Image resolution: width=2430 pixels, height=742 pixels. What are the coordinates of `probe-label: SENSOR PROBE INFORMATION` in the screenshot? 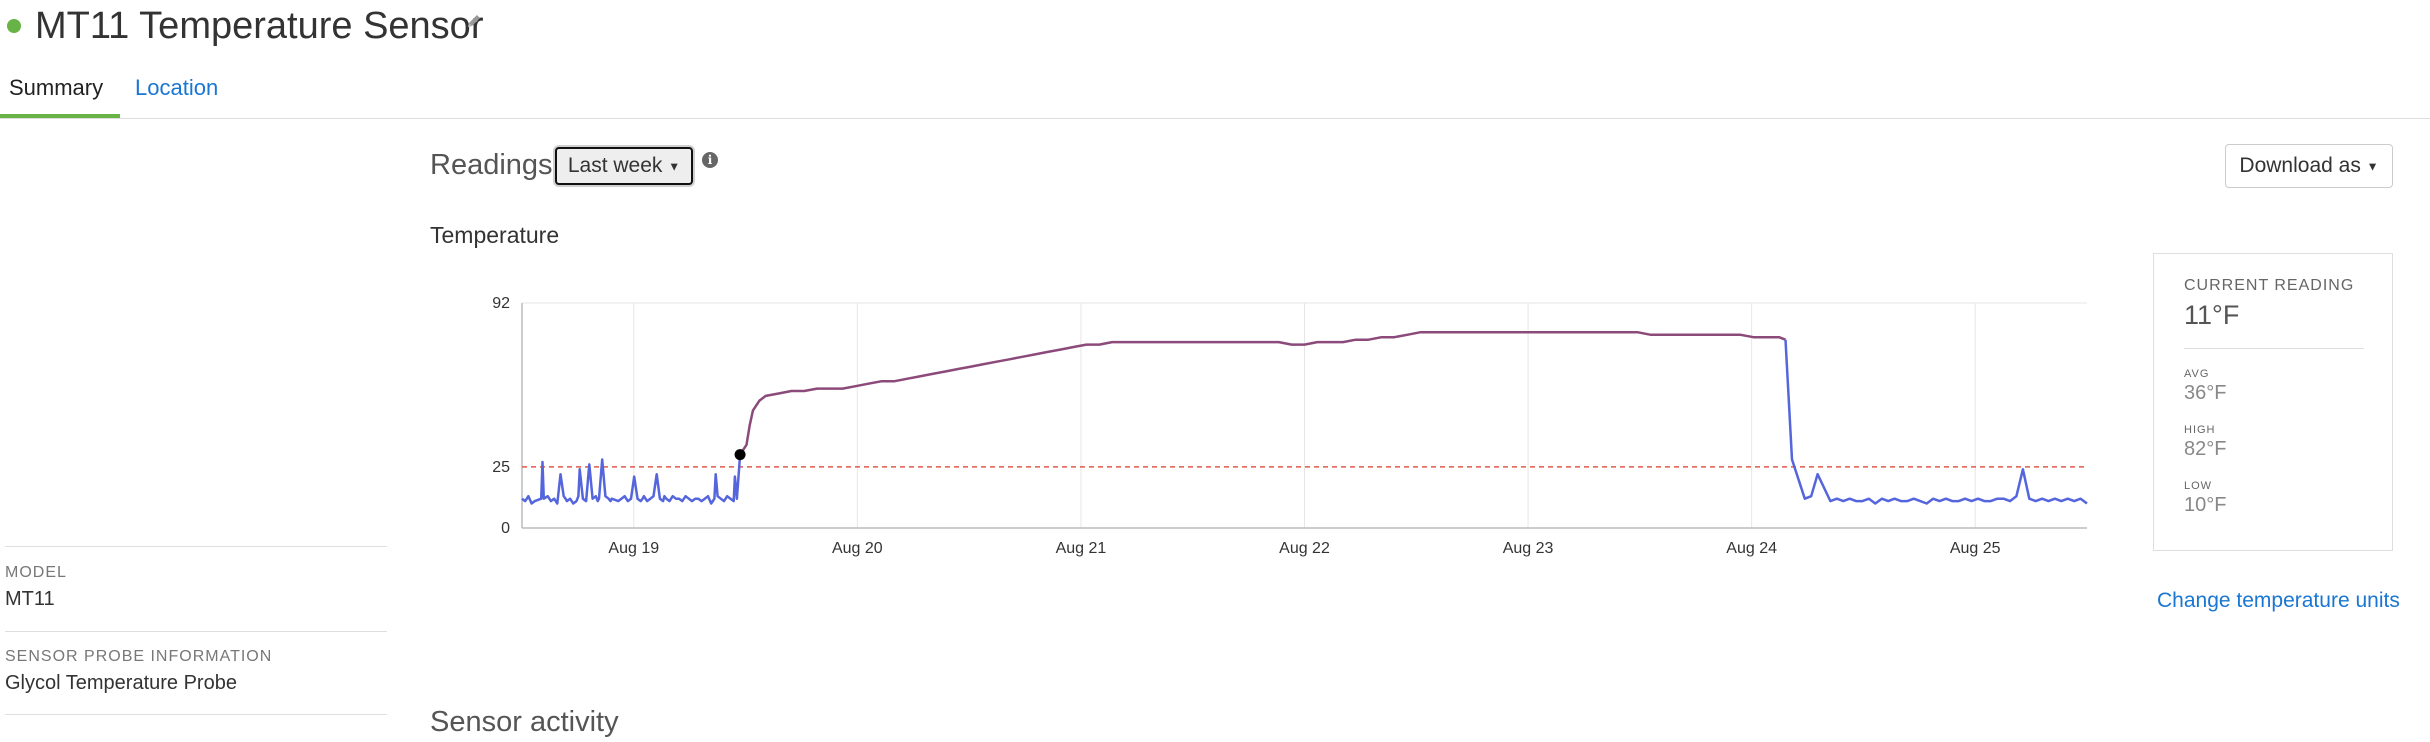 It's located at (139, 656).